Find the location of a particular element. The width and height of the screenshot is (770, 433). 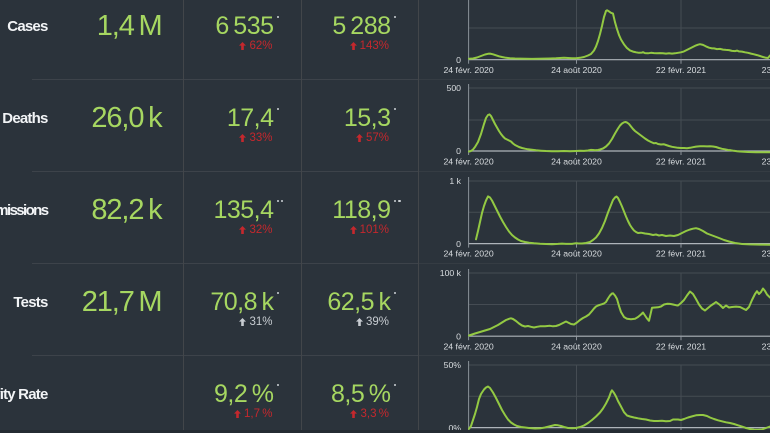

svg-text: 1 k is located at coordinates (455, 181).